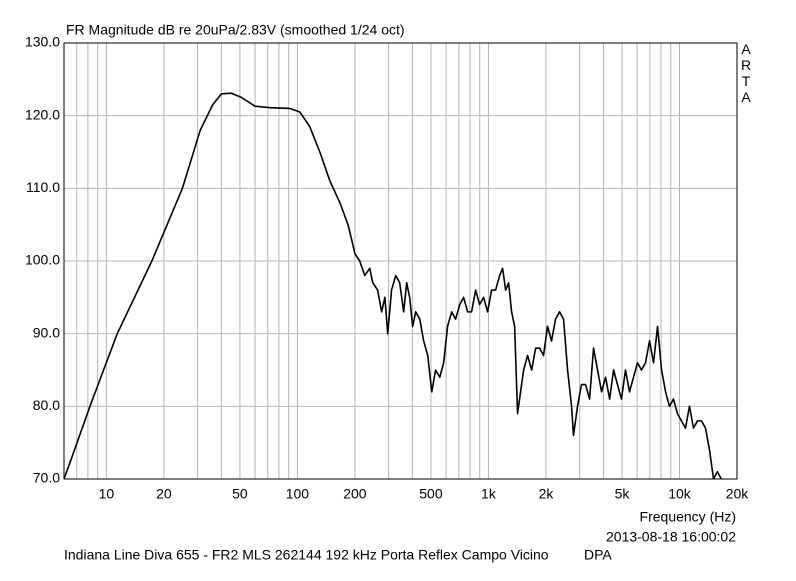 The height and width of the screenshot is (581, 796). Describe the element at coordinates (688, 517) in the screenshot. I see `x-axis-label: Frequency (Hz)` at that location.